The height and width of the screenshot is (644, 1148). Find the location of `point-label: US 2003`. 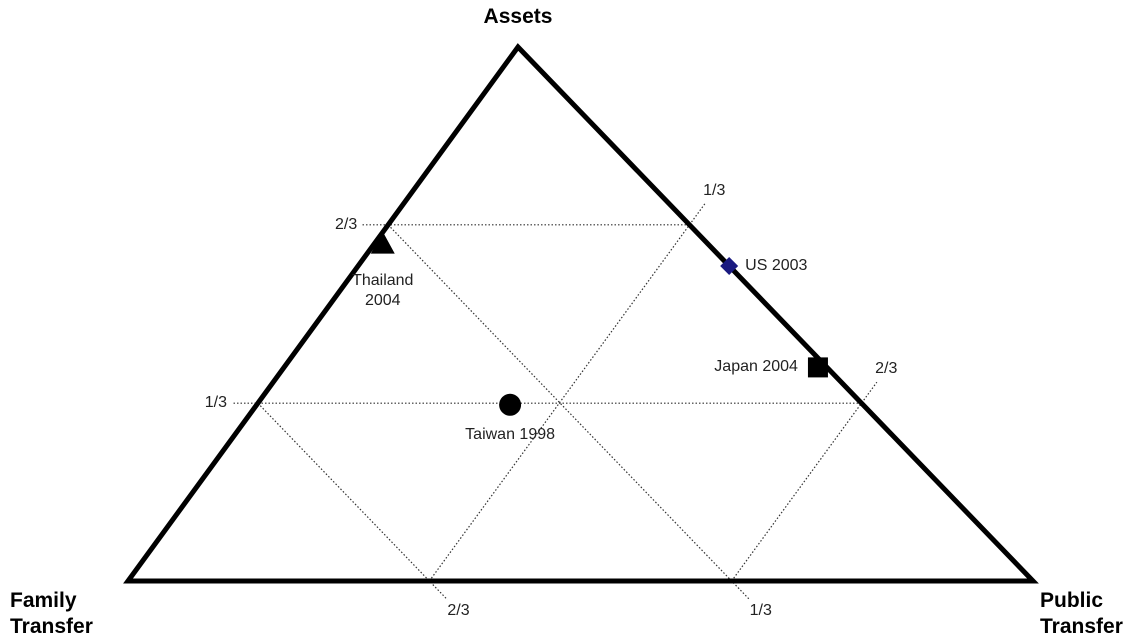

point-label: US 2003 is located at coordinates (776, 265).